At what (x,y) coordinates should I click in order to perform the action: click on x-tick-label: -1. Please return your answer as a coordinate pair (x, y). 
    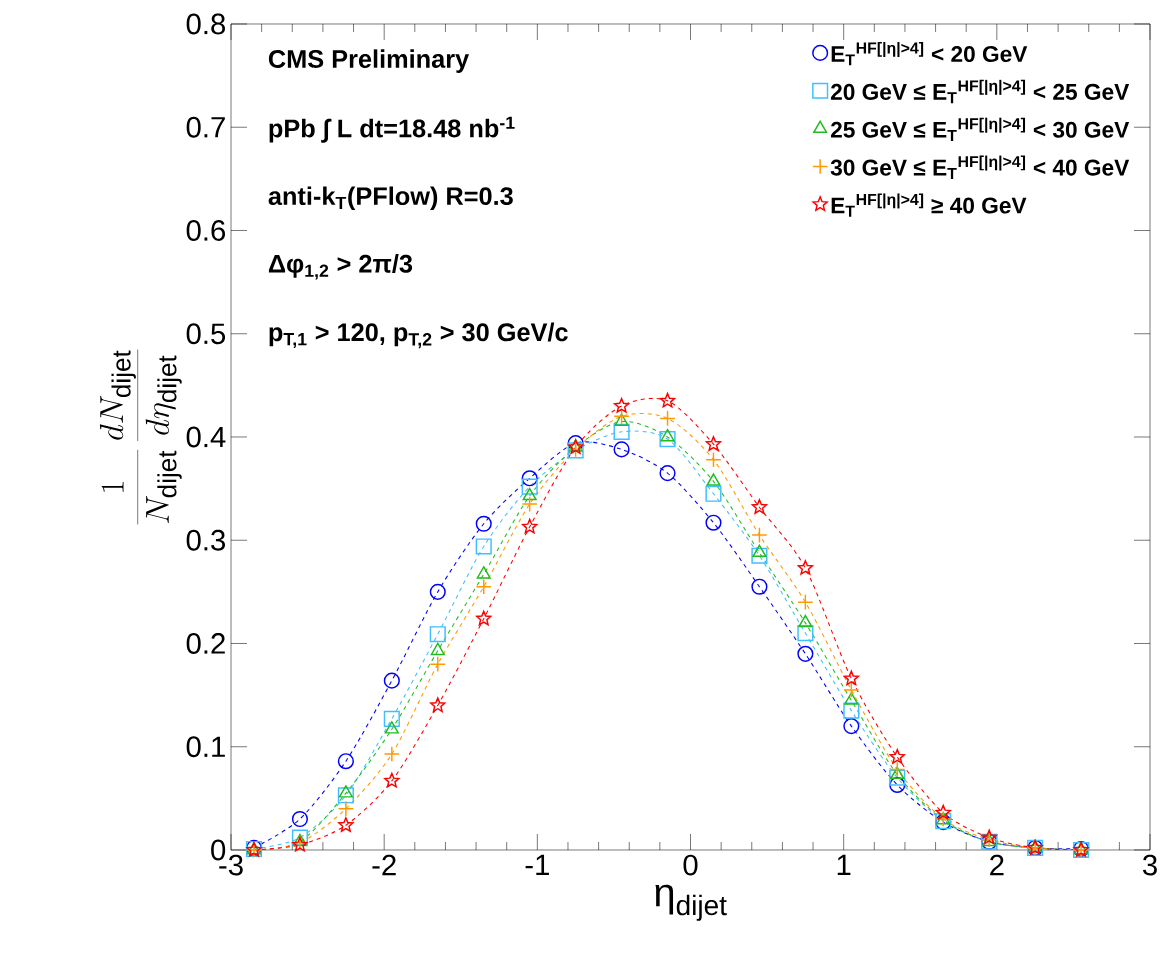
    Looking at the image, I should click on (537, 864).